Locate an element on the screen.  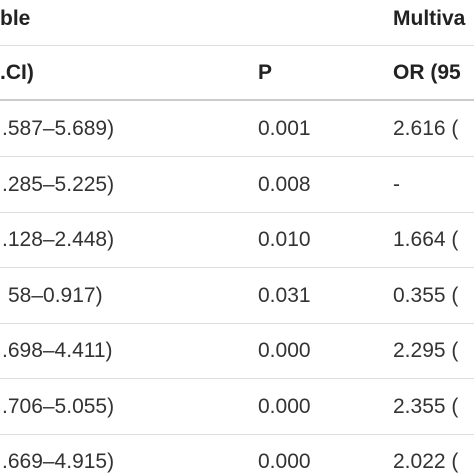
table-cell: .587–5.689) is located at coordinates (58, 128).